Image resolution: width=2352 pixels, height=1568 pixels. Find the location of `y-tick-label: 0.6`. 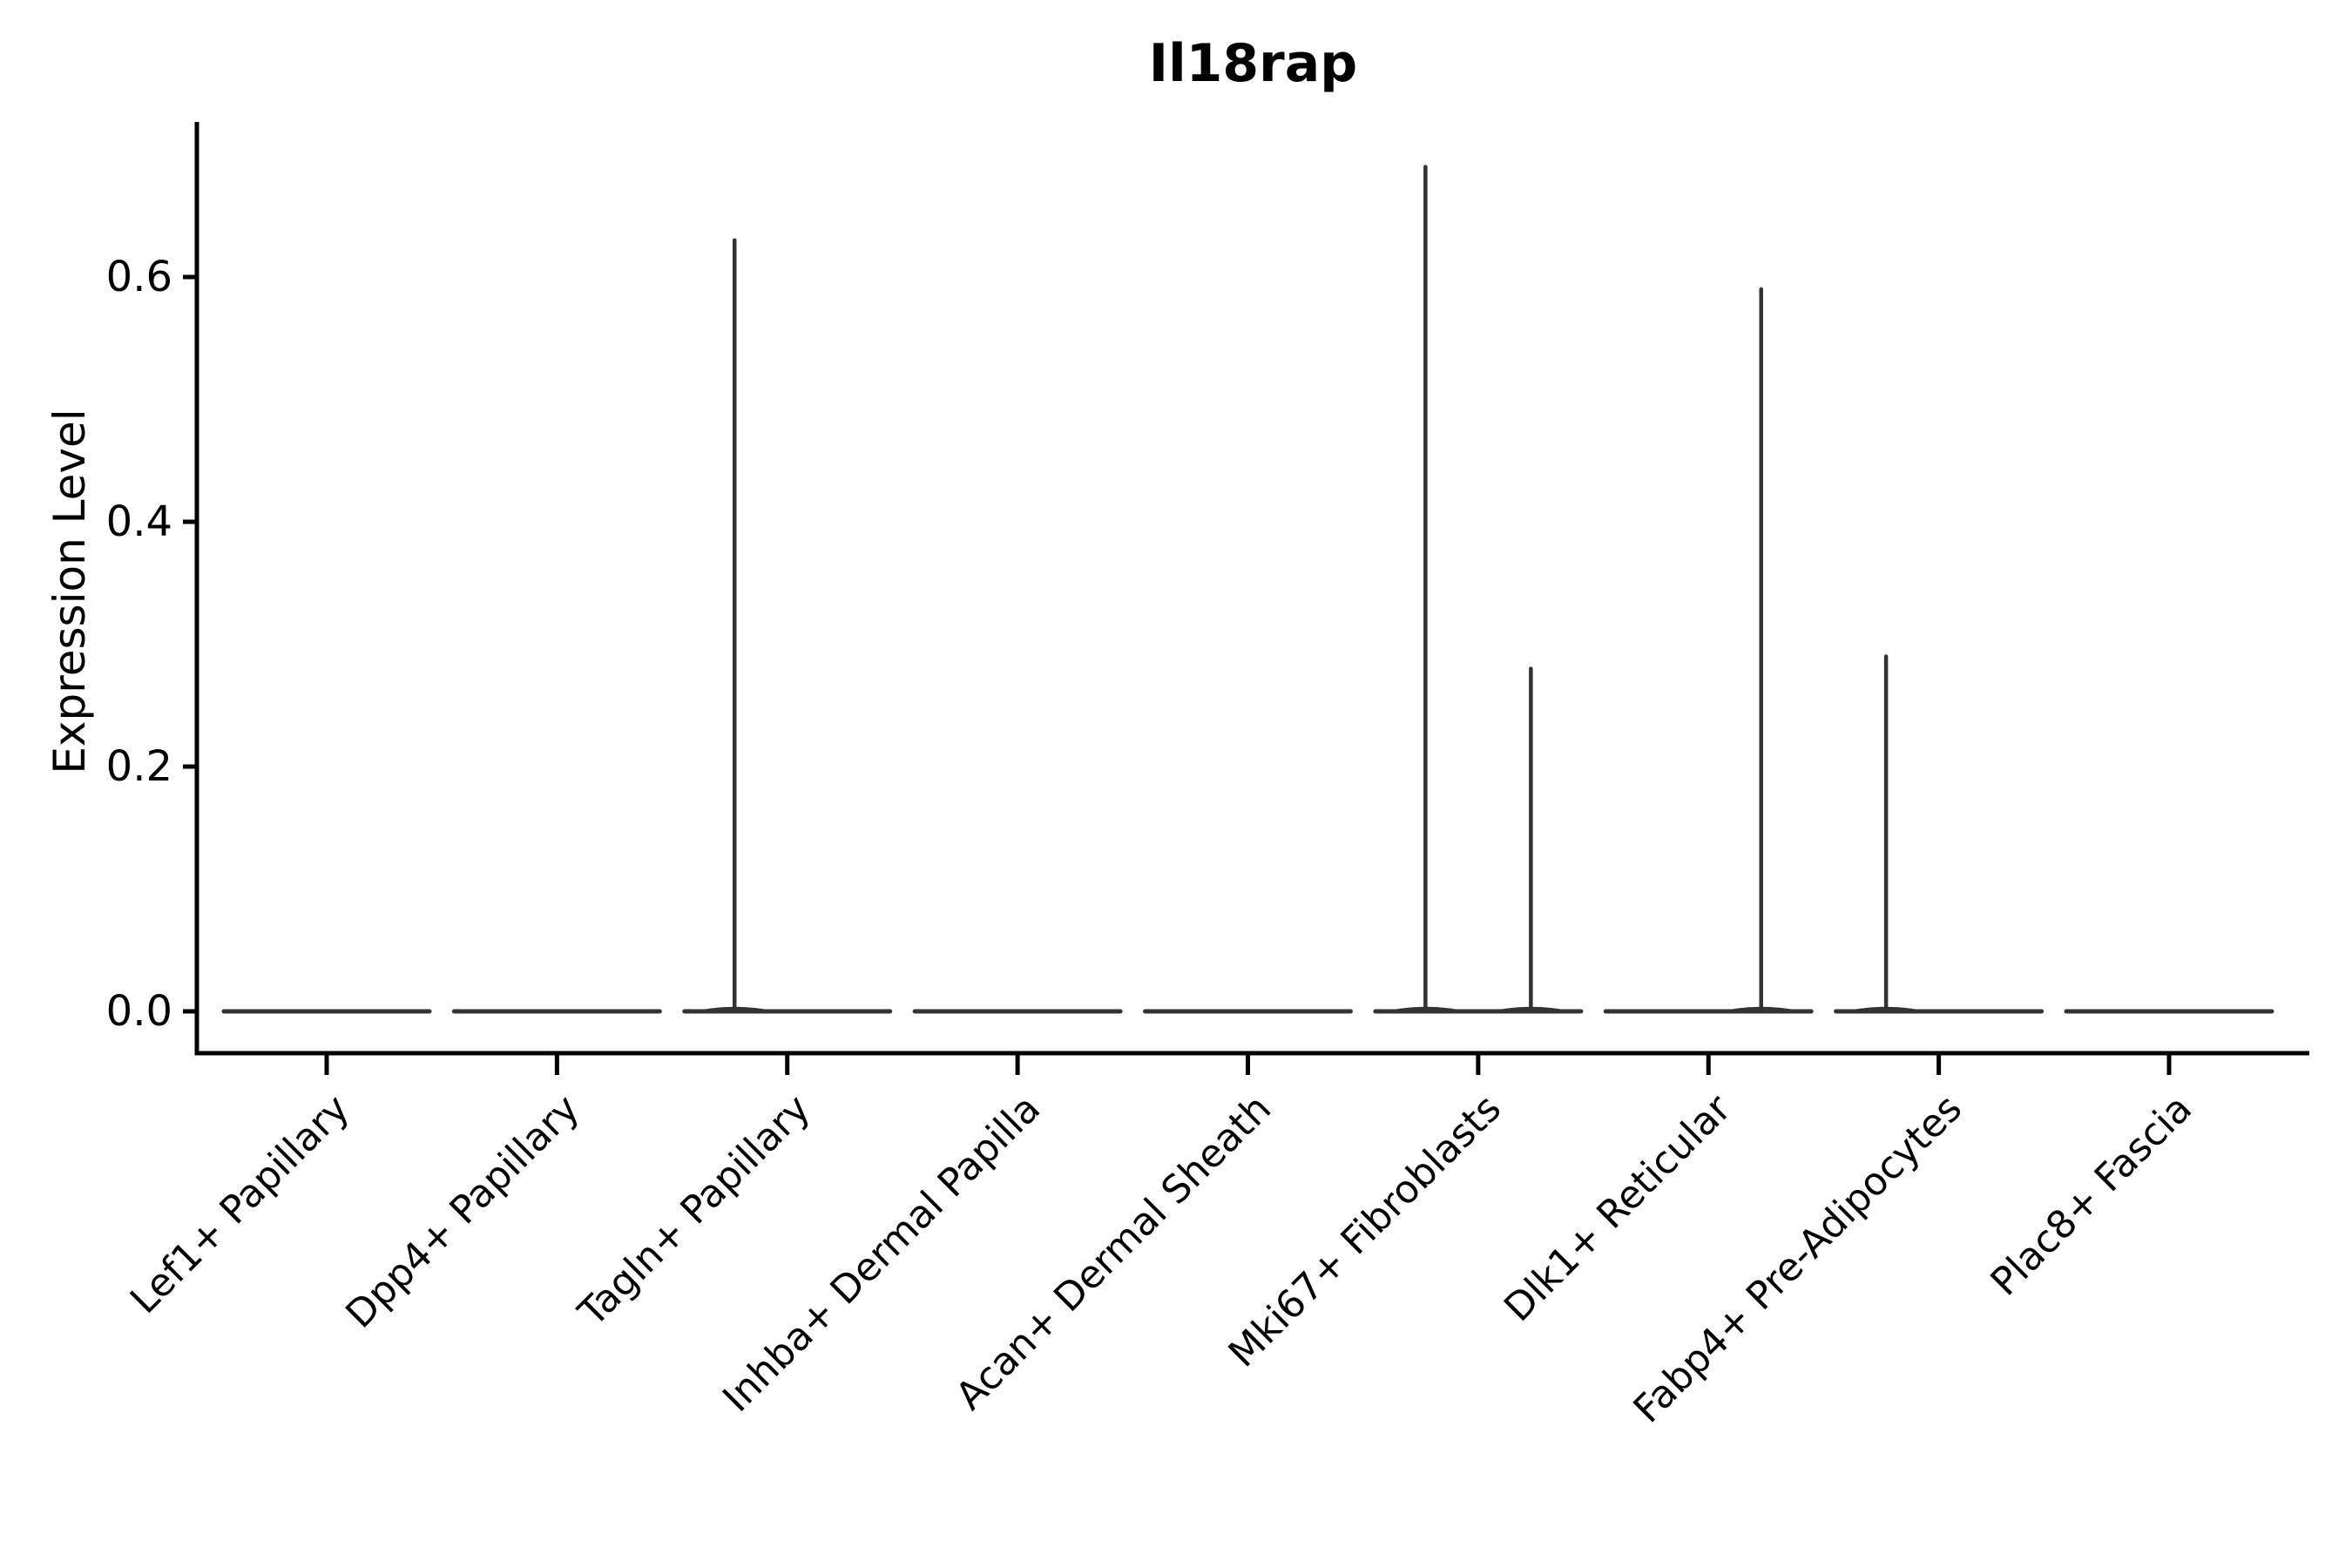

y-tick-label: 0.6 is located at coordinates (138, 277).